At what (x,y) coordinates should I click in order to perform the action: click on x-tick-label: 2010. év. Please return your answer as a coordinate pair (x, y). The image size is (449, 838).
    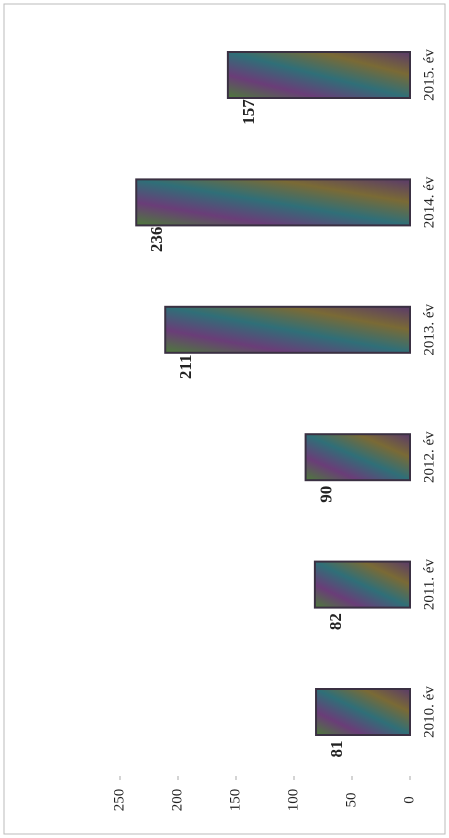
    Looking at the image, I should click on (429, 712).